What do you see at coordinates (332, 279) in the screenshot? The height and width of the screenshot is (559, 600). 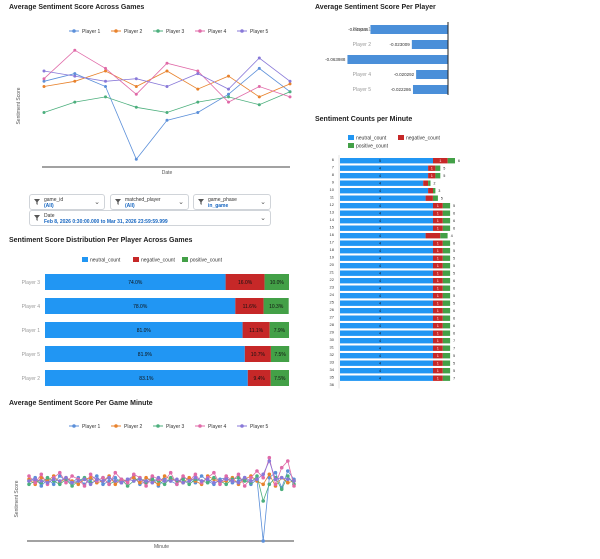 I see `category-label: 22` at bounding box center [332, 279].